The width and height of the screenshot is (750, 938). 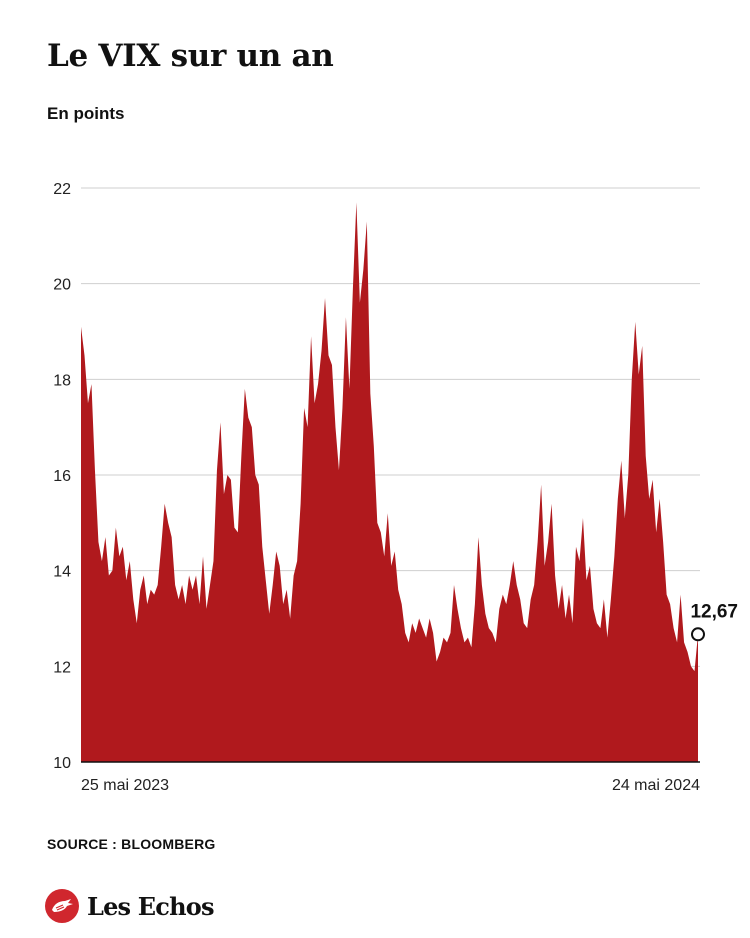 What do you see at coordinates (150, 906) in the screenshot?
I see `brand-name: Les Echos` at bounding box center [150, 906].